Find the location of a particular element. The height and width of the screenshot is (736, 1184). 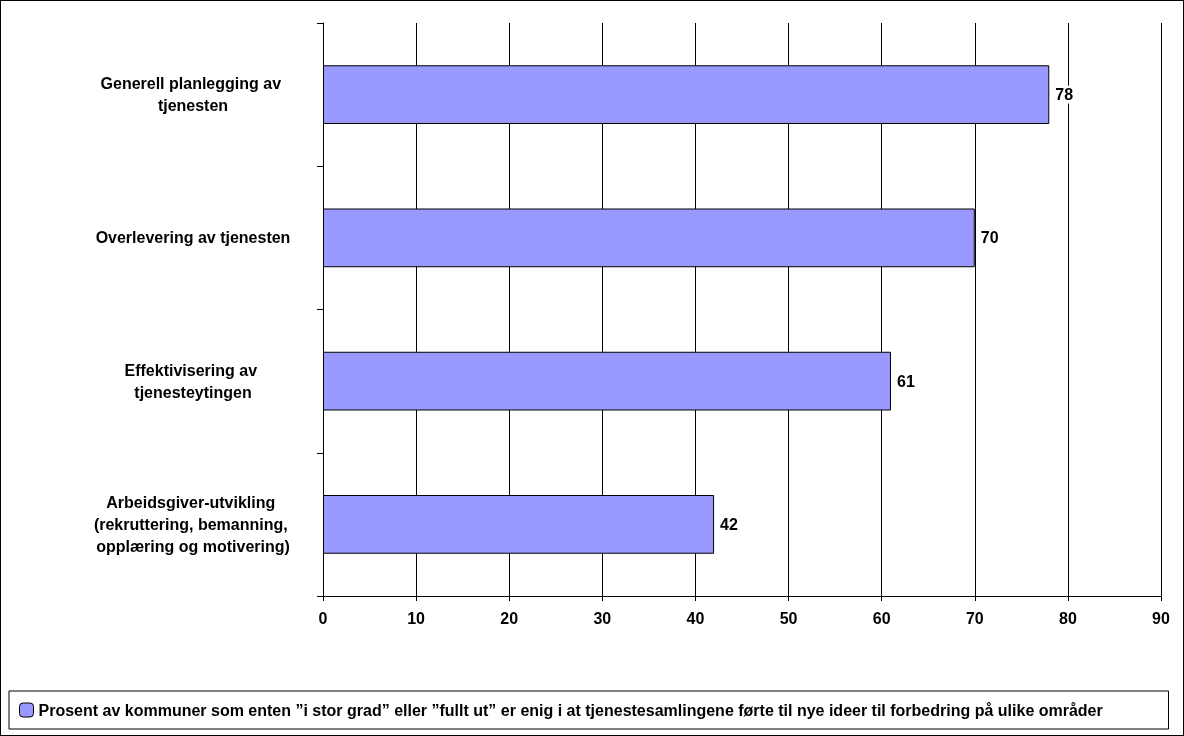

x-tick-label: 0 is located at coordinates (323, 618).